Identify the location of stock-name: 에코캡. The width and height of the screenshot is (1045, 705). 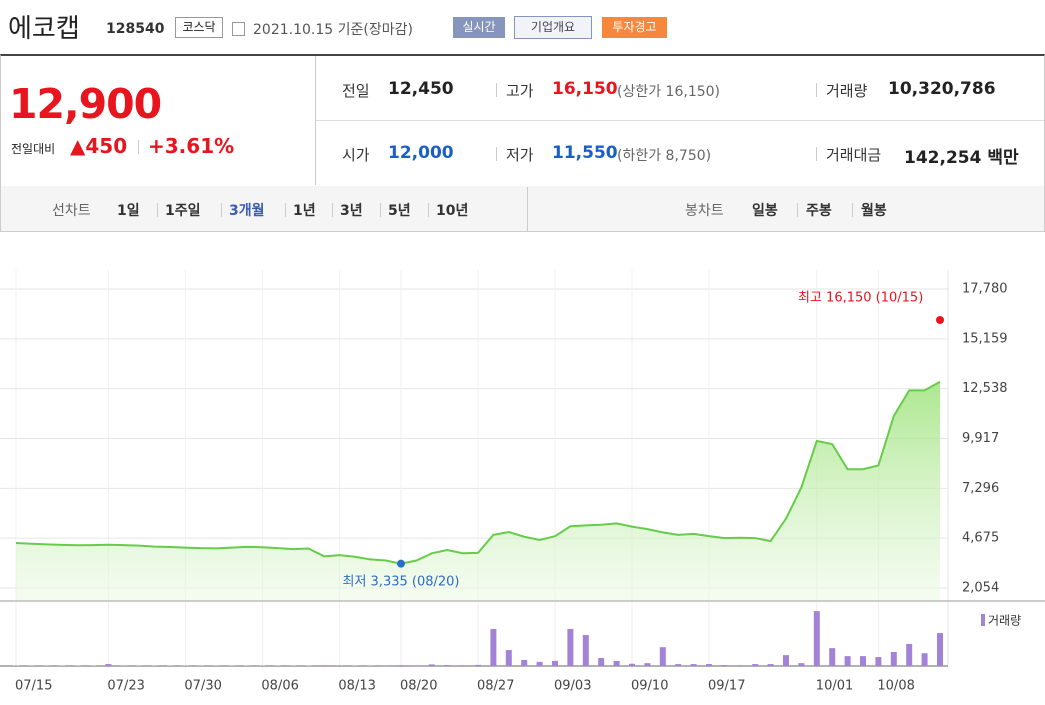
(44, 29).